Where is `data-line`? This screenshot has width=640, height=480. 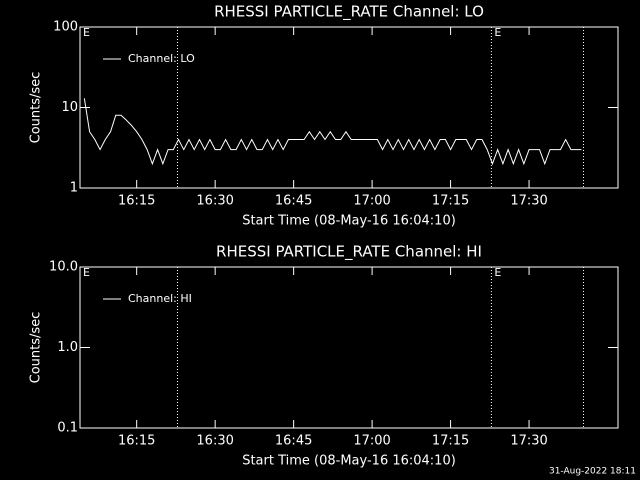 data-line is located at coordinates (332, 132).